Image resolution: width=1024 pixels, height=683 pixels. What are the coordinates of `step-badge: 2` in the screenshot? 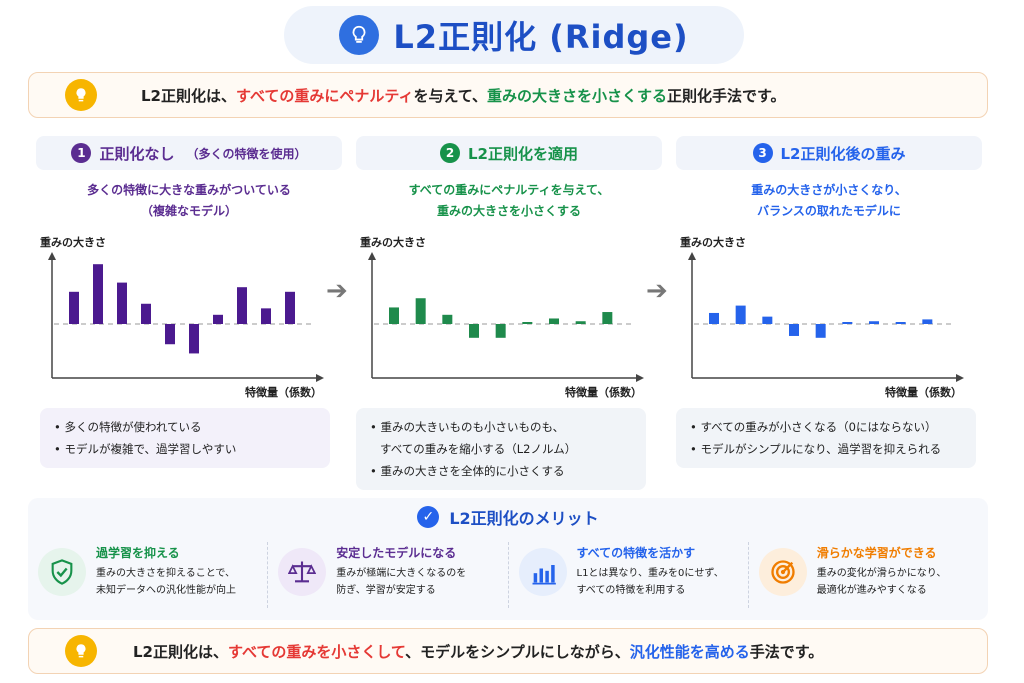 It's located at (450, 153).